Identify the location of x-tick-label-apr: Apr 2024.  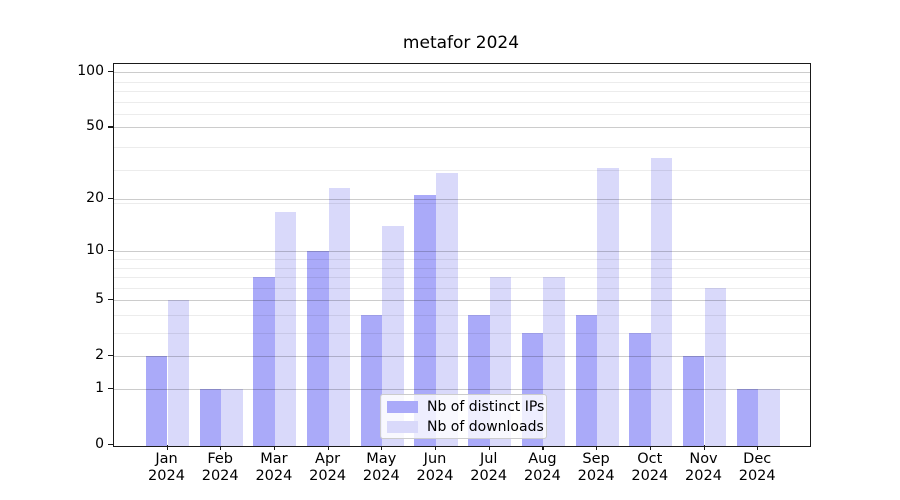
(328, 467).